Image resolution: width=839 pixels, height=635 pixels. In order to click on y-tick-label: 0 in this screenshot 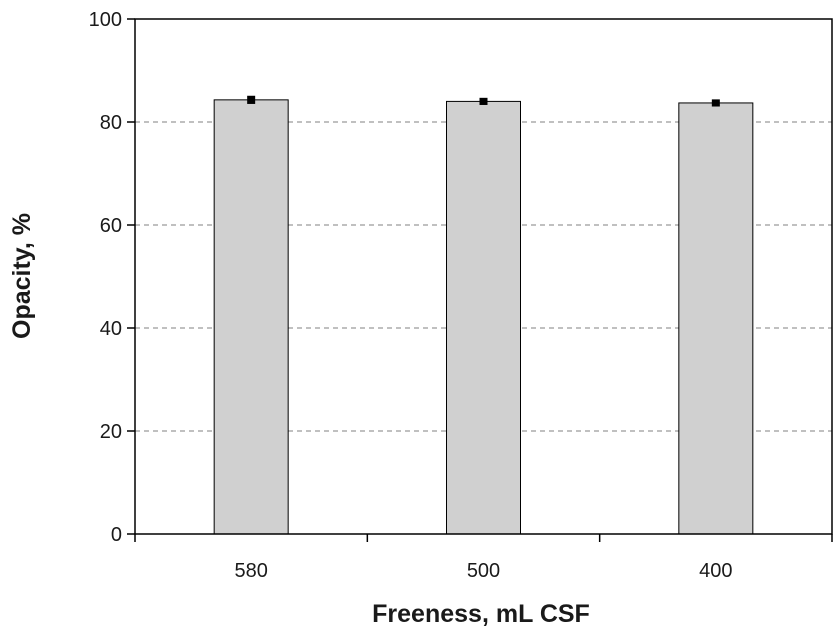, I will do `click(116, 535)`.